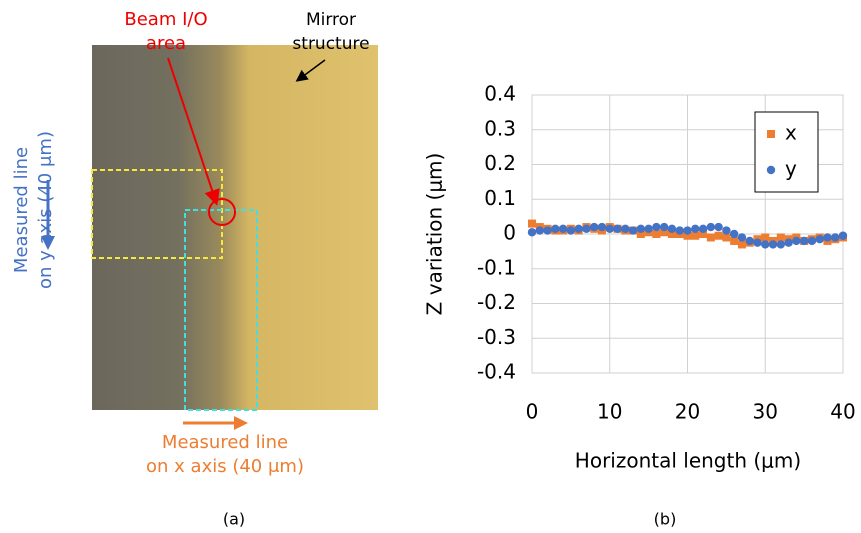 The height and width of the screenshot is (533, 861). I want to click on y-line-label: on y axis (40 μm), so click(45, 210).